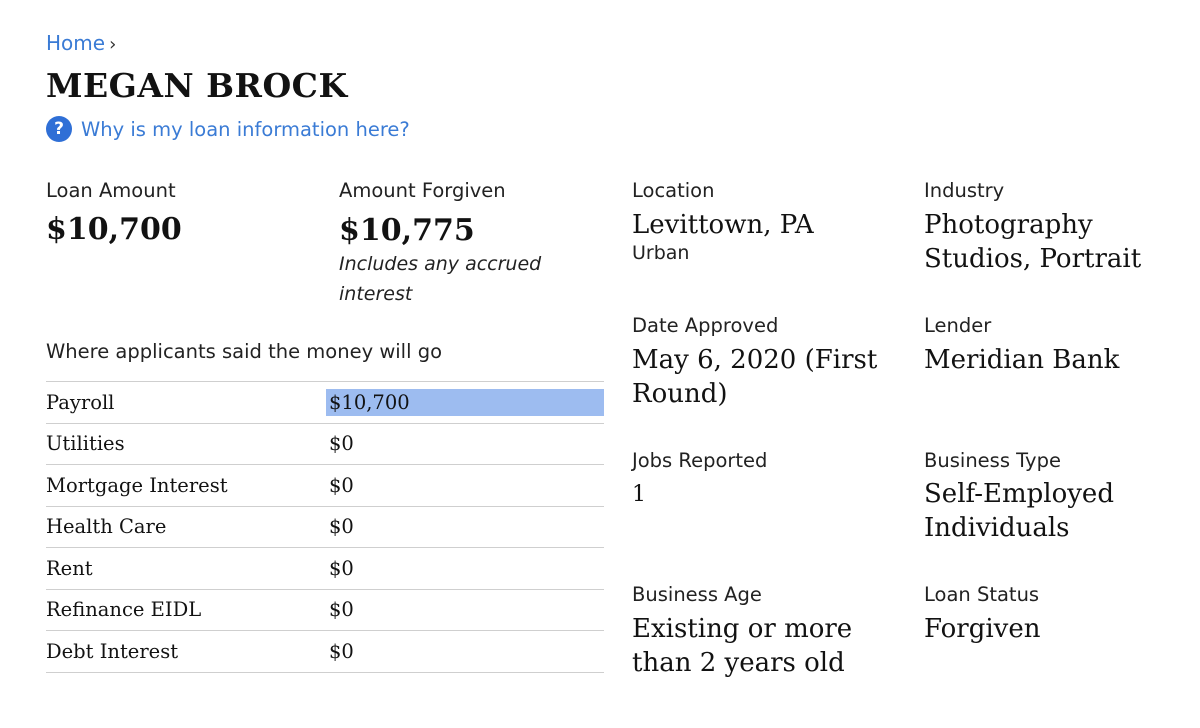 Image resolution: width=1200 pixels, height=728 pixels. Describe the element at coordinates (137, 485) in the screenshot. I see `allocation-category: Mortgage Interest` at that location.